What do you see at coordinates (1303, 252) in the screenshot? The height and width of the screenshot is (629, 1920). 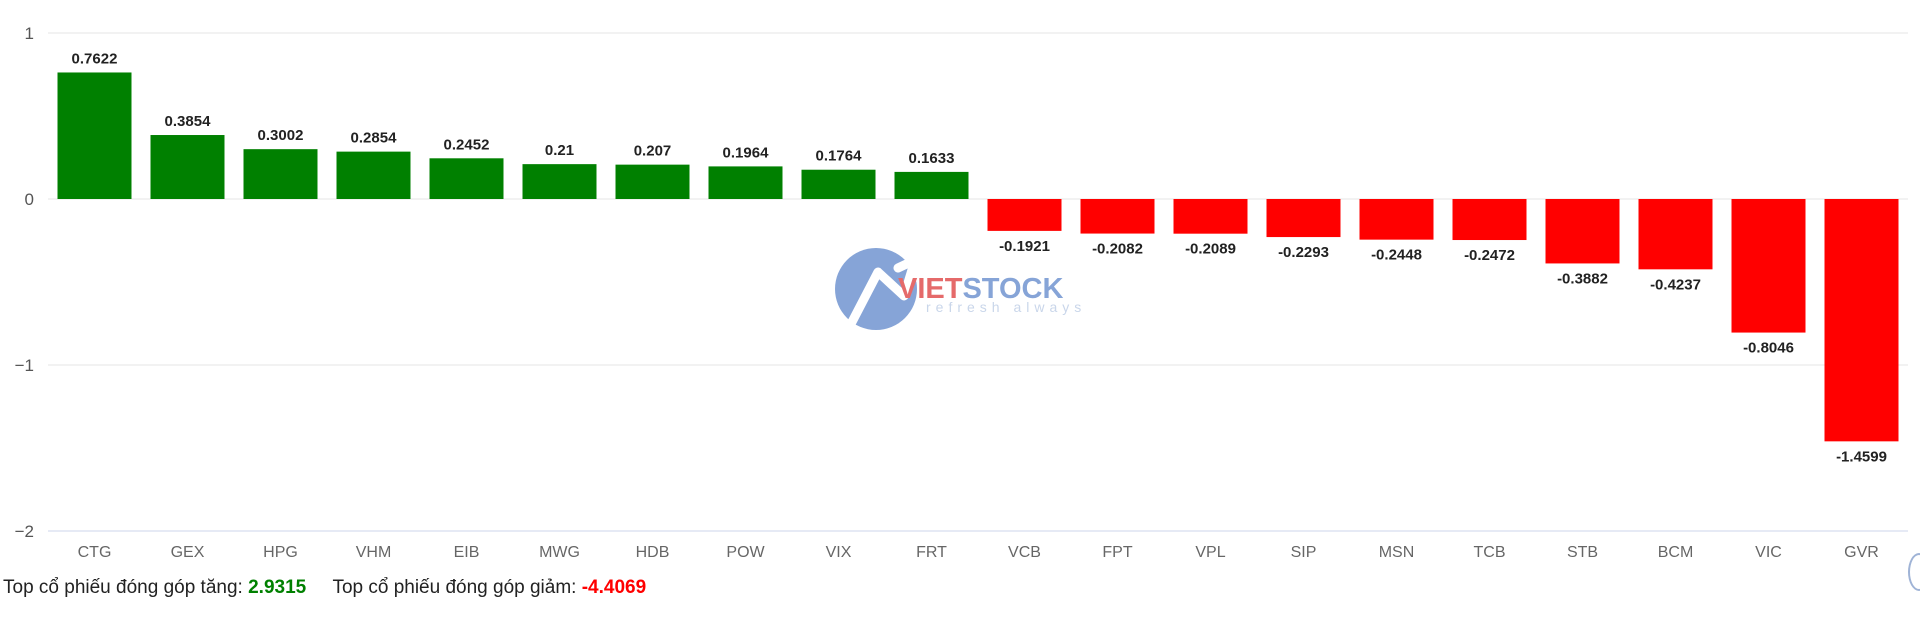 I see `data-label: -0.2293` at bounding box center [1303, 252].